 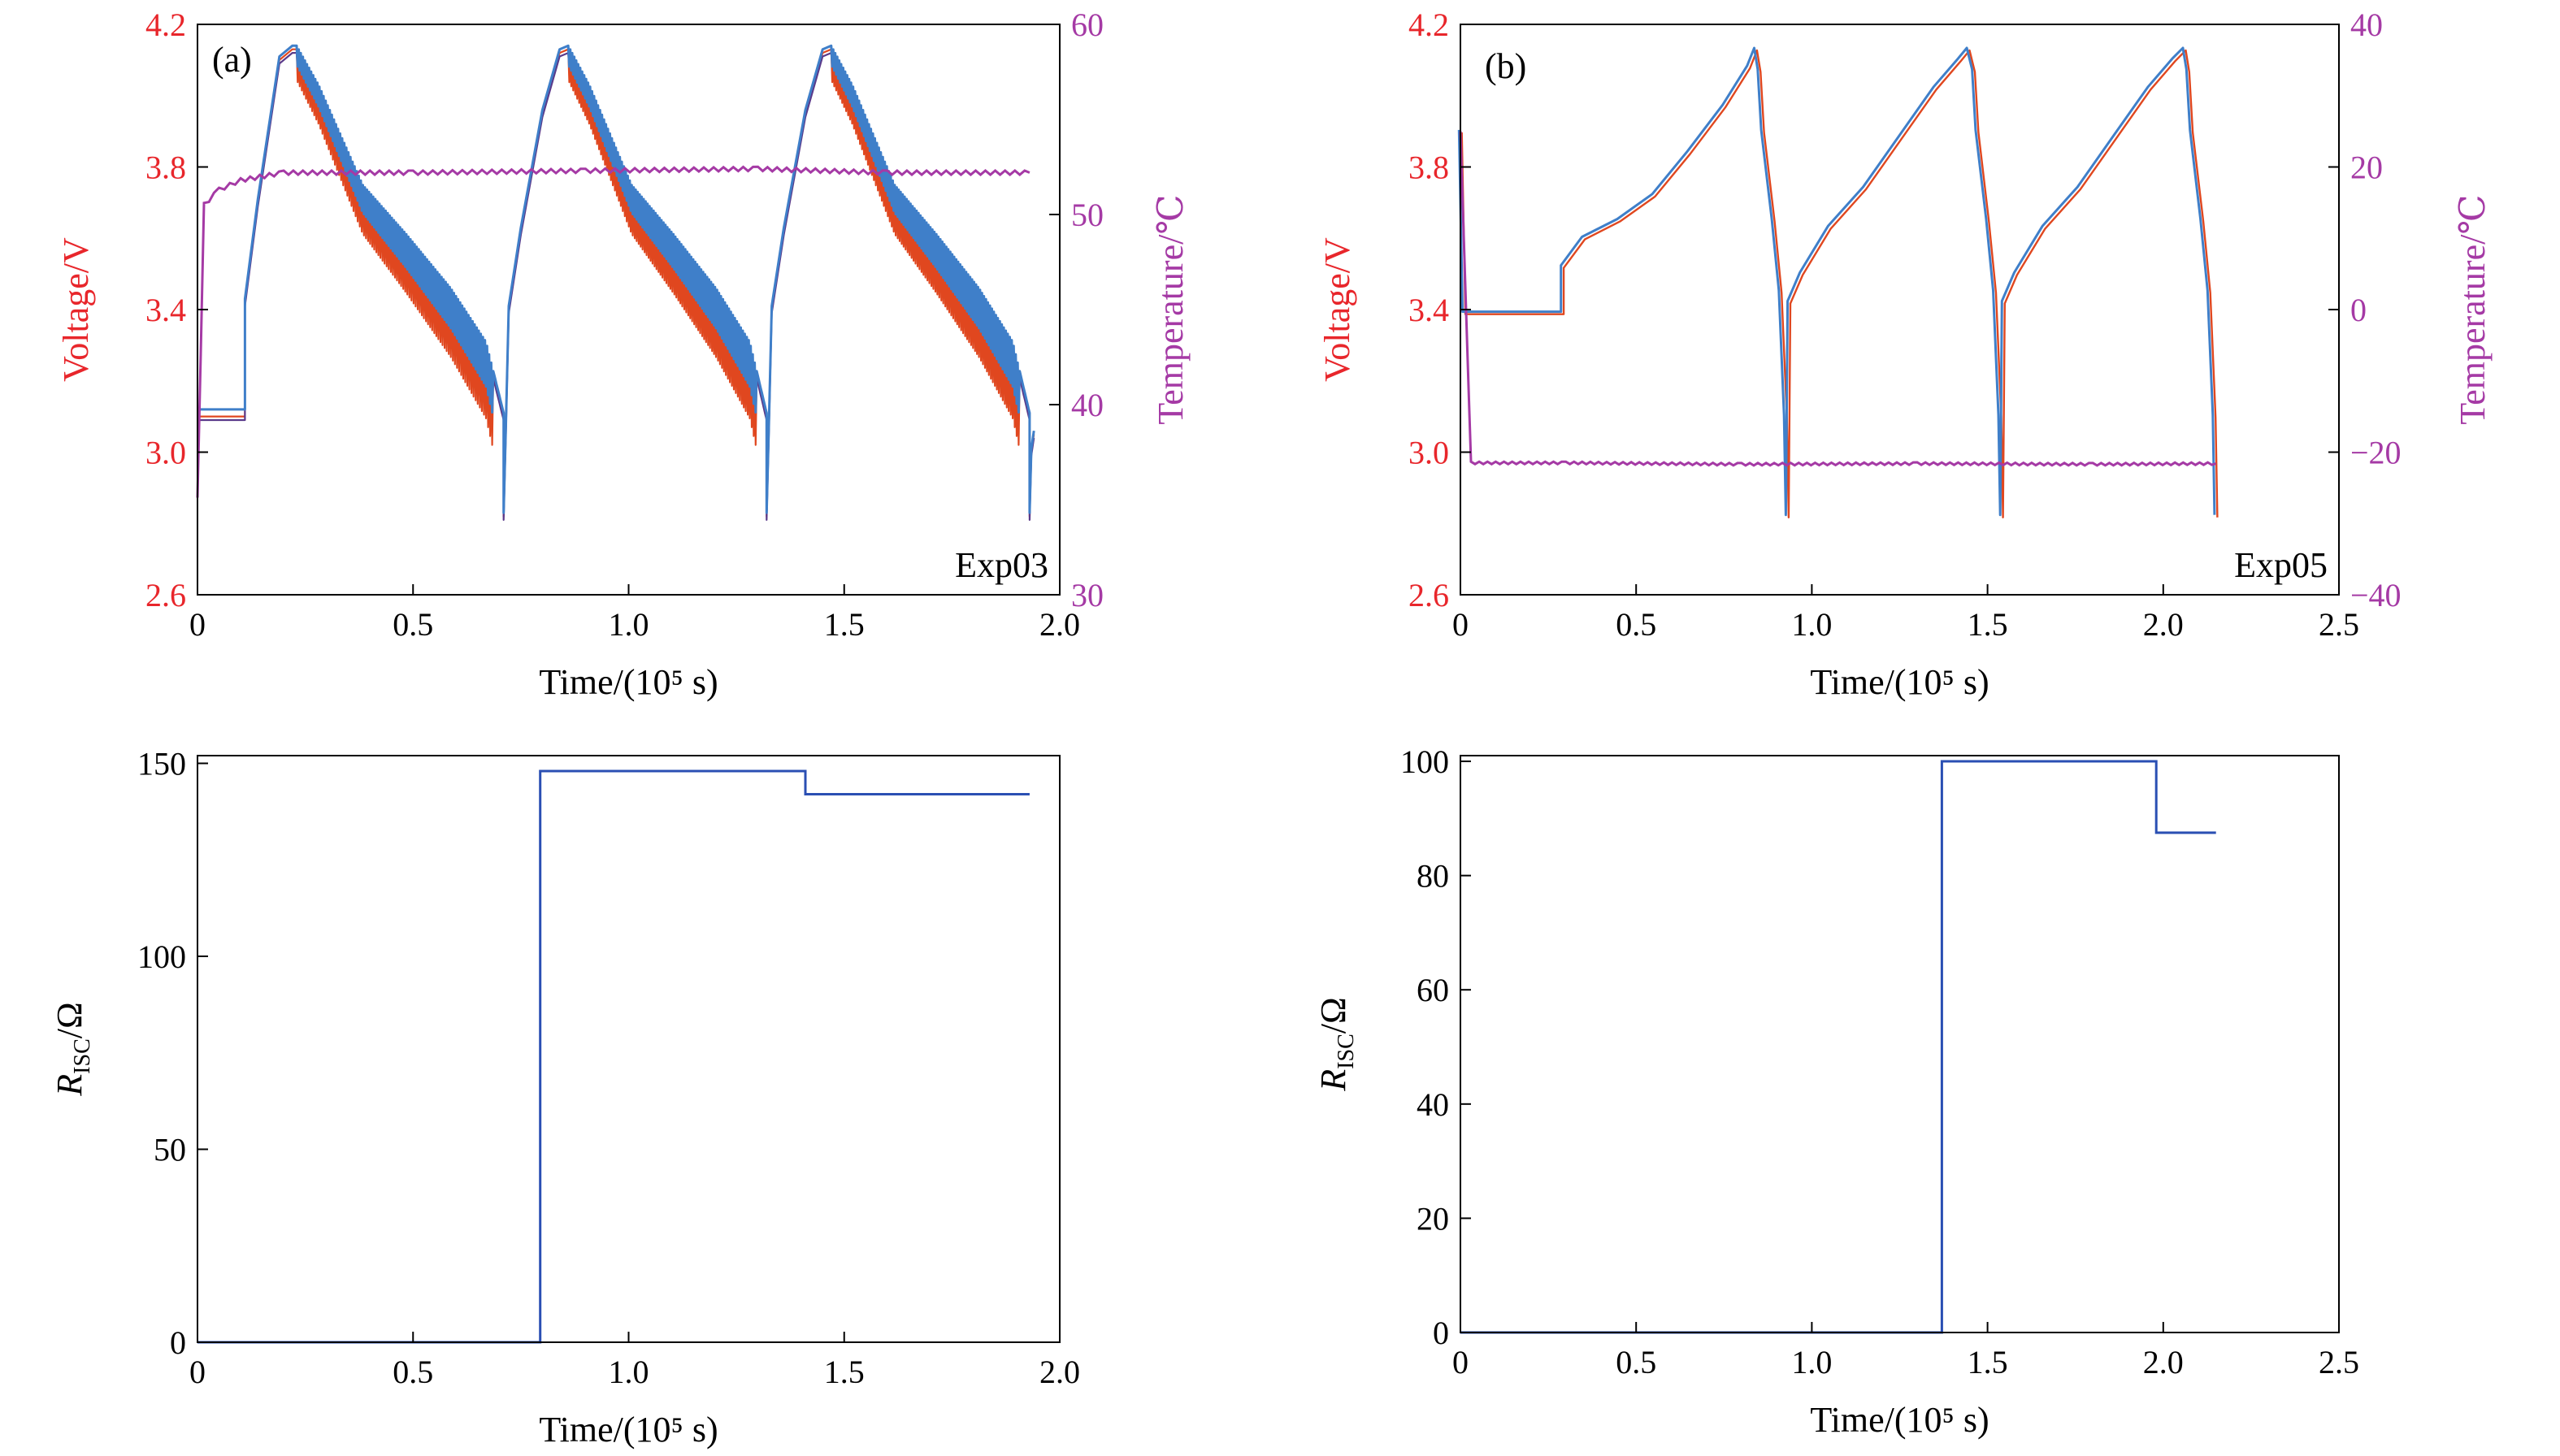 What do you see at coordinates (232, 60) in the screenshot?
I see `panel-label: (a)` at bounding box center [232, 60].